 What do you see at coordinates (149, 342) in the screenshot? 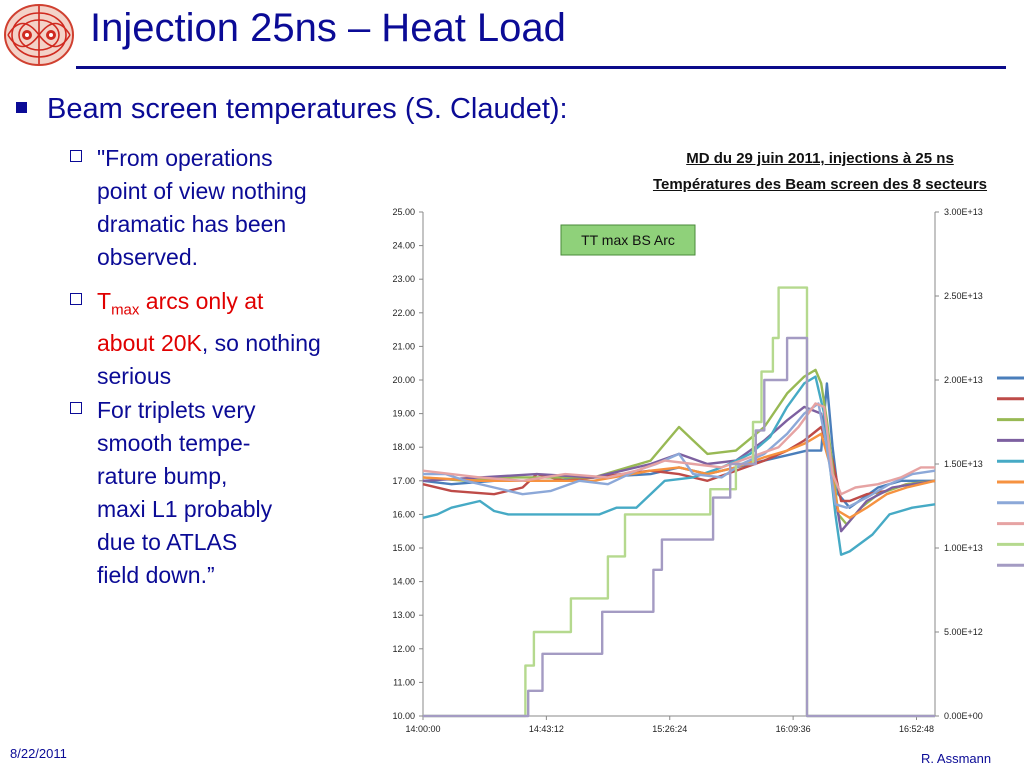
I see `tmax-20k: about 20K` at bounding box center [149, 342].